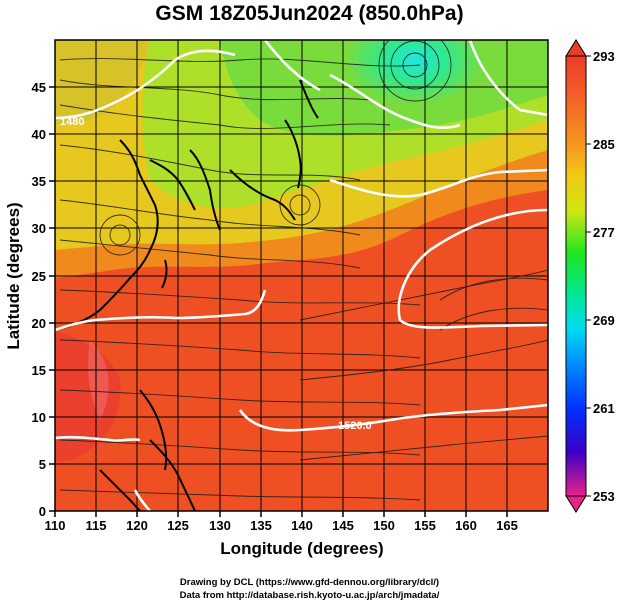  Describe the element at coordinates (39, 370) in the screenshot. I see `y-tick-label: 15` at that location.